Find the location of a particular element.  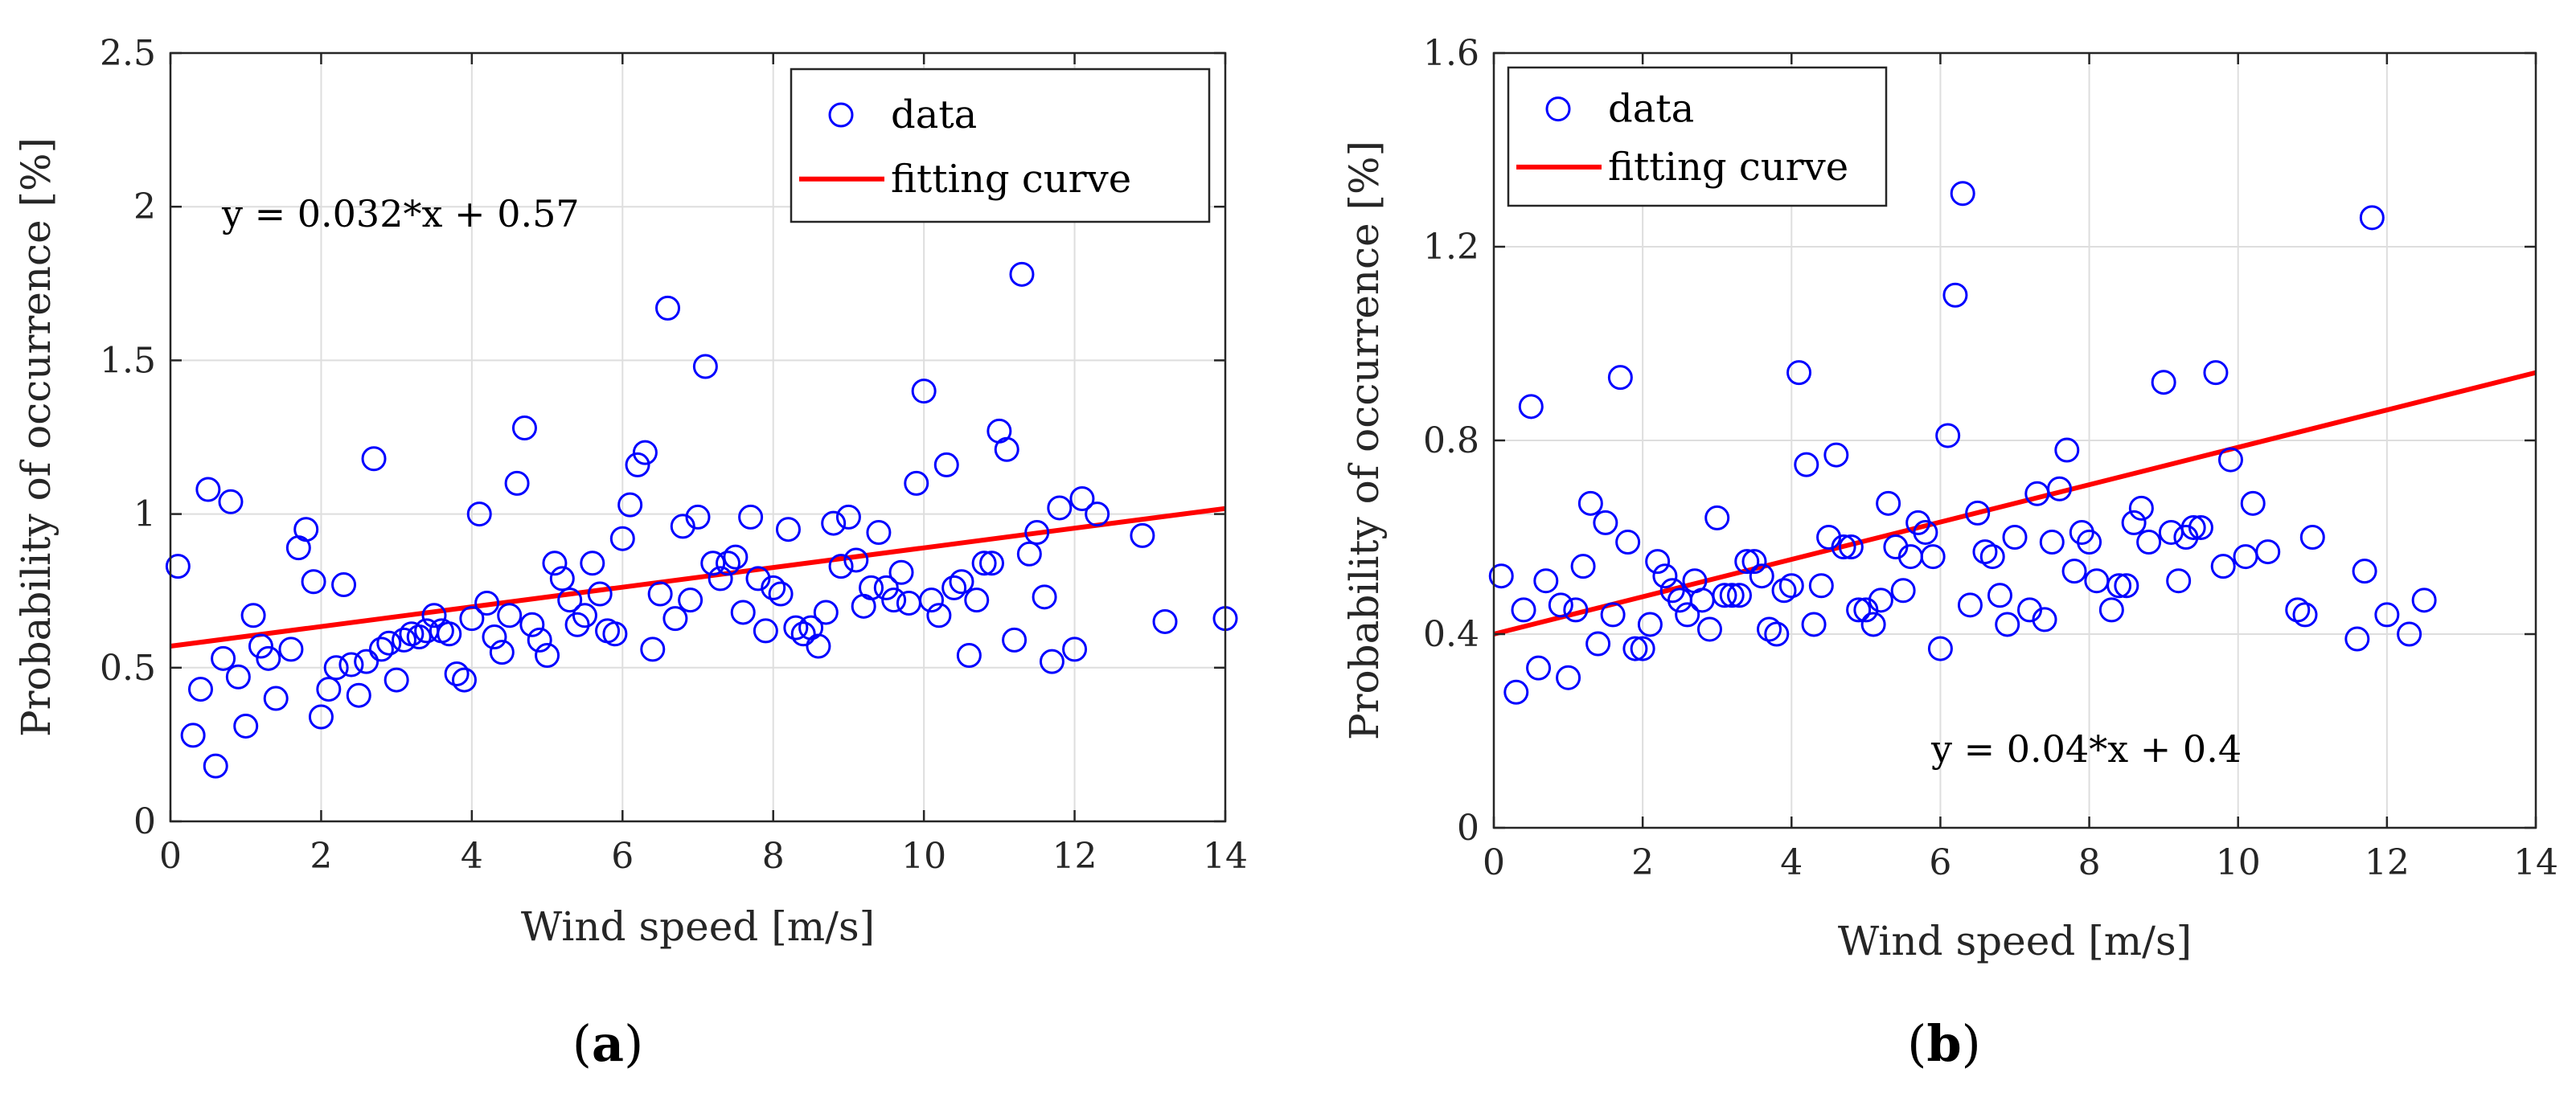

x-tick-label: 6 is located at coordinates (622, 856).